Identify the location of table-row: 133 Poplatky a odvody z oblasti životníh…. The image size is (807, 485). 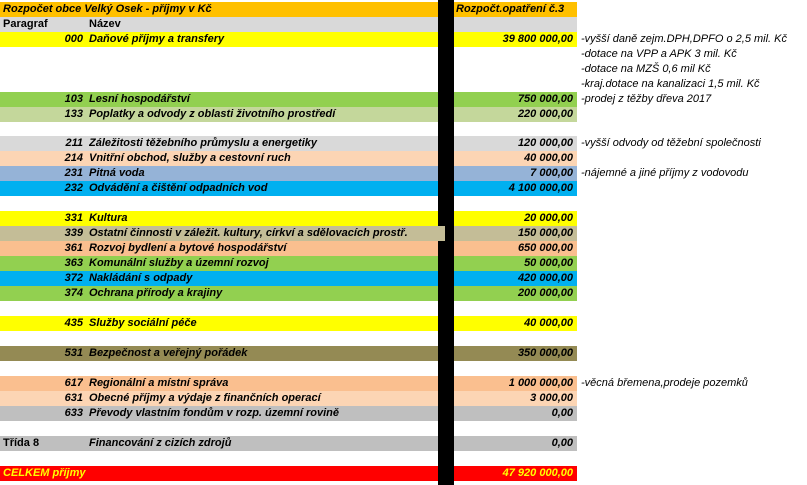
(288, 114).